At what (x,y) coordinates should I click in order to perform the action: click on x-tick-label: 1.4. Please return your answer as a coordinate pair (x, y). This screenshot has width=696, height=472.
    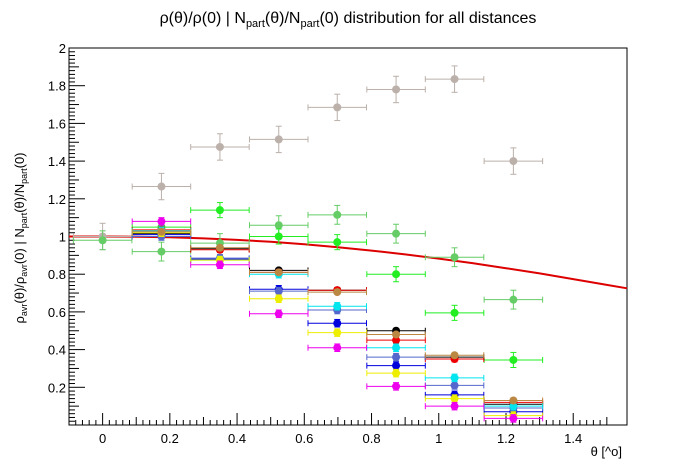
    Looking at the image, I should click on (573, 438).